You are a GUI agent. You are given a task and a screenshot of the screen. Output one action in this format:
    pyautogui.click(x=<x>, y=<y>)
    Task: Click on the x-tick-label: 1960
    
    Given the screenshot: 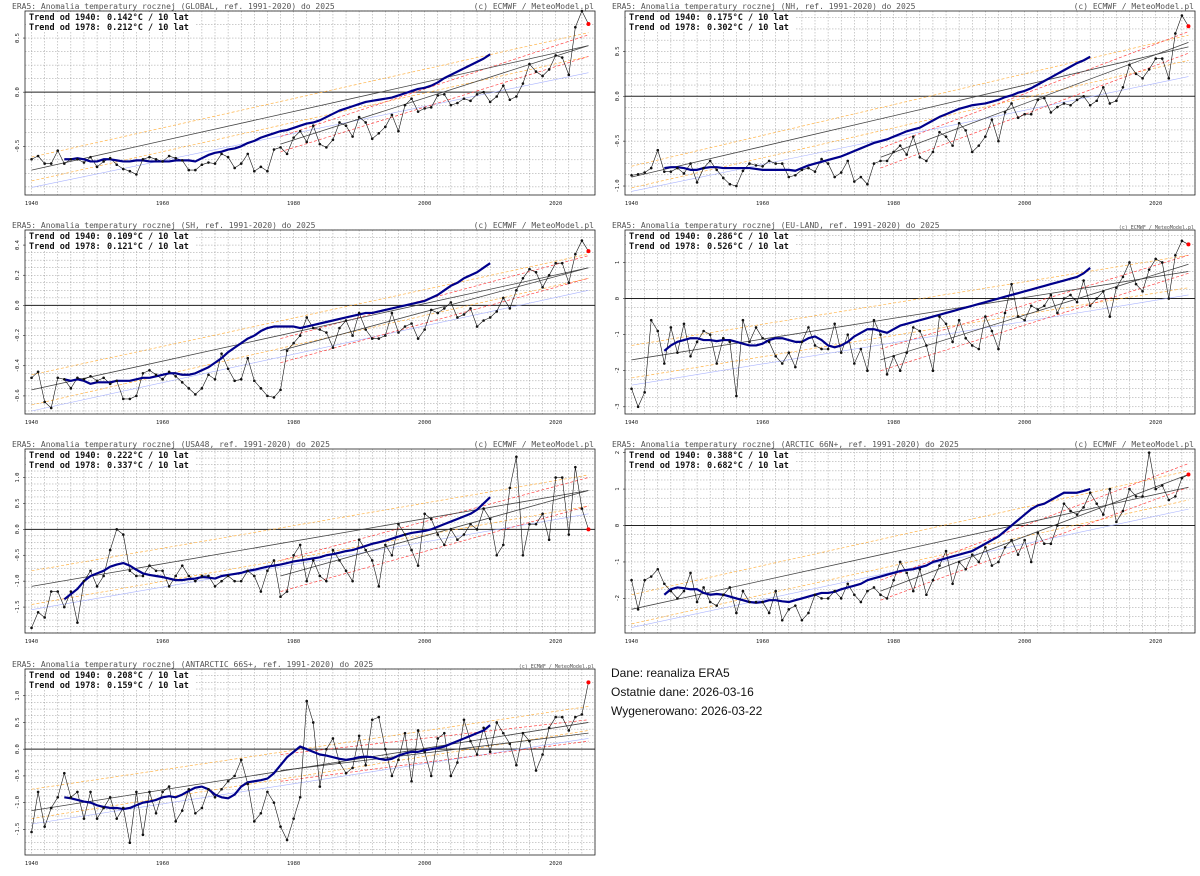 What is the action you would take?
    pyautogui.click(x=162, y=642)
    